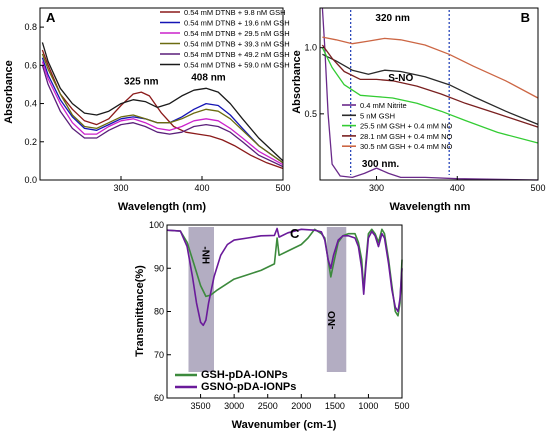 This screenshot has width=550, height=440. Describe the element at coordinates (30, 142) in the screenshot. I see `y-tick-label: 0.2` at that location.